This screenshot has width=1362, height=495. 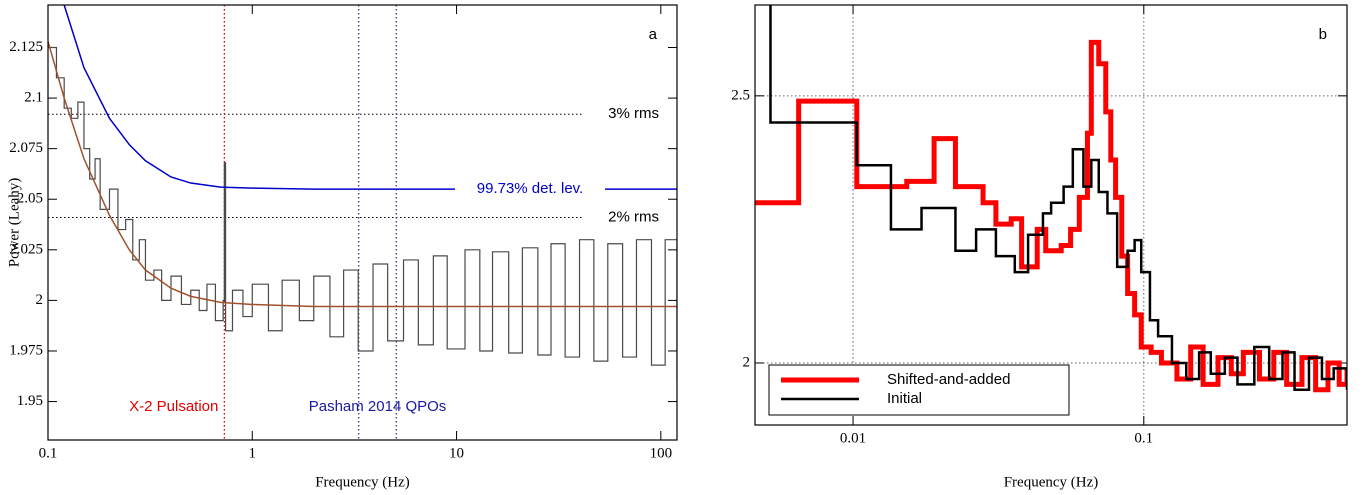 I want to click on marker-label: X-2 Pulsation, so click(x=173, y=406).